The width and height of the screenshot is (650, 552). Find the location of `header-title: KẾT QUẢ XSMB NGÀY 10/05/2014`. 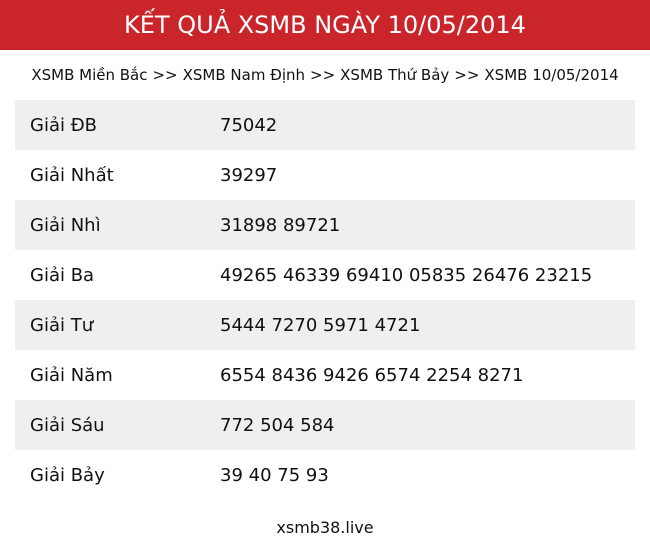

header-title: KẾT QUẢ XSMB NGÀY 10/05/2014 is located at coordinates (325, 25).